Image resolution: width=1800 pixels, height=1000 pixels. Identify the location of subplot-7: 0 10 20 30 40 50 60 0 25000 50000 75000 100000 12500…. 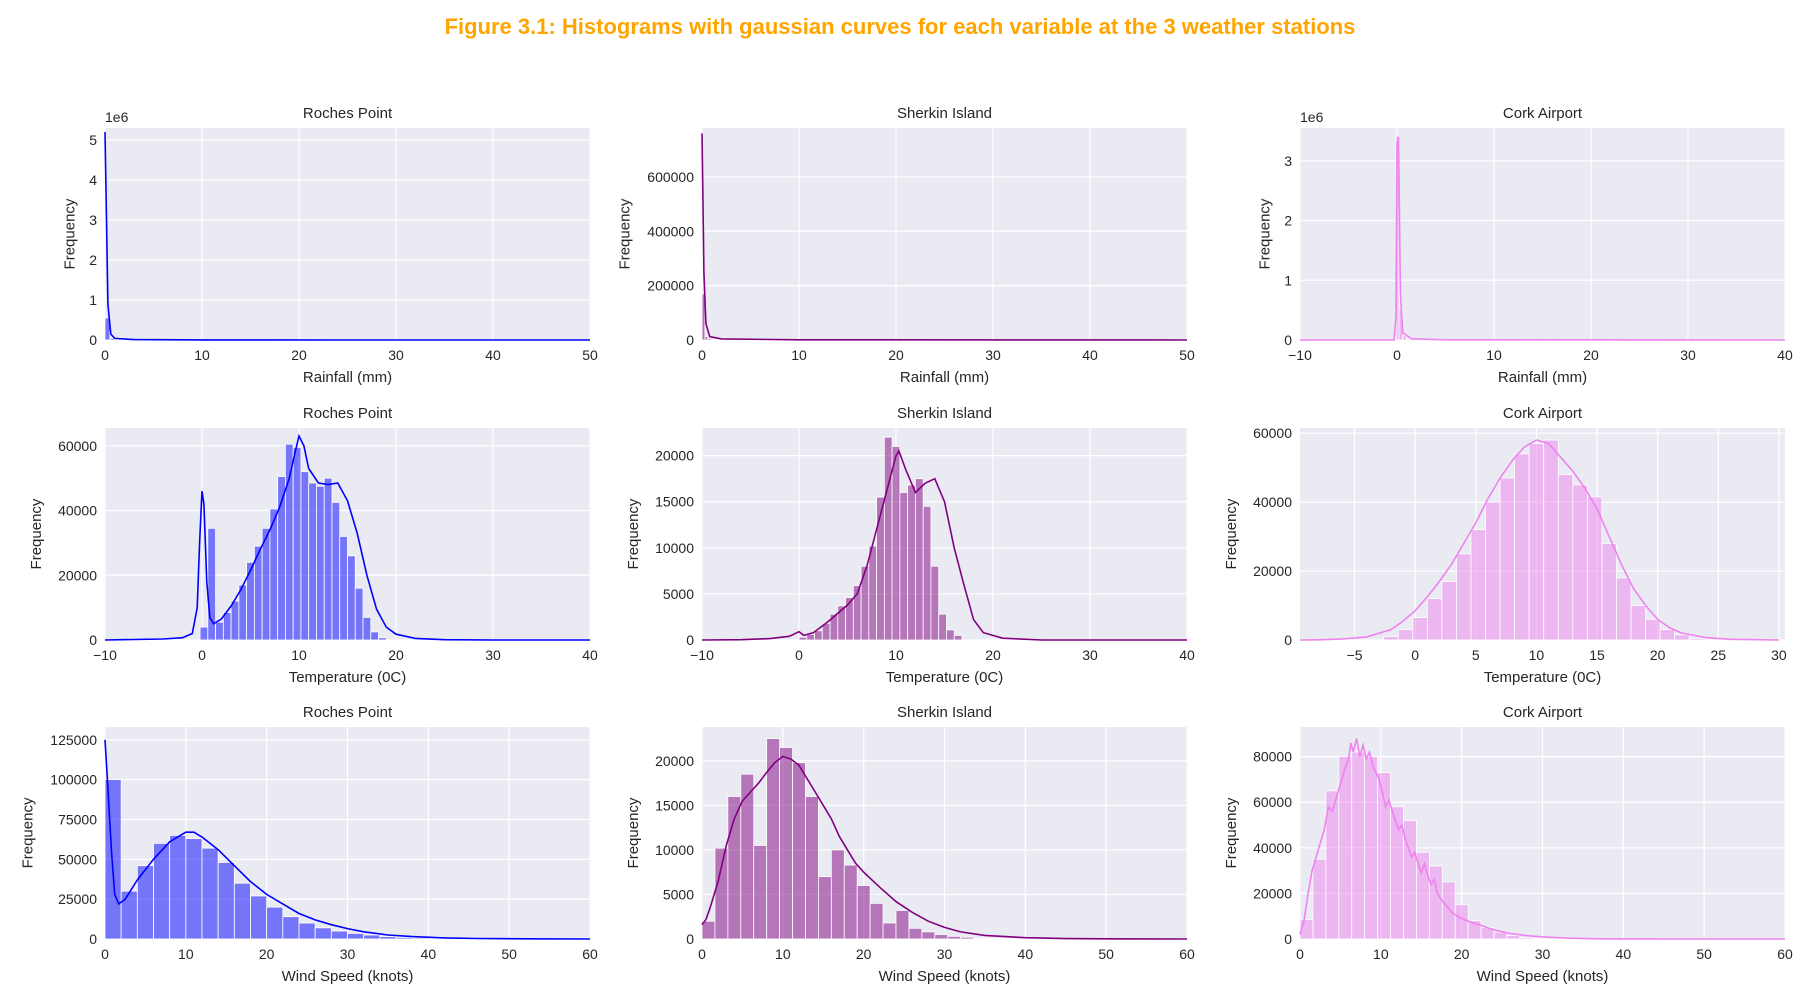
(309, 844).